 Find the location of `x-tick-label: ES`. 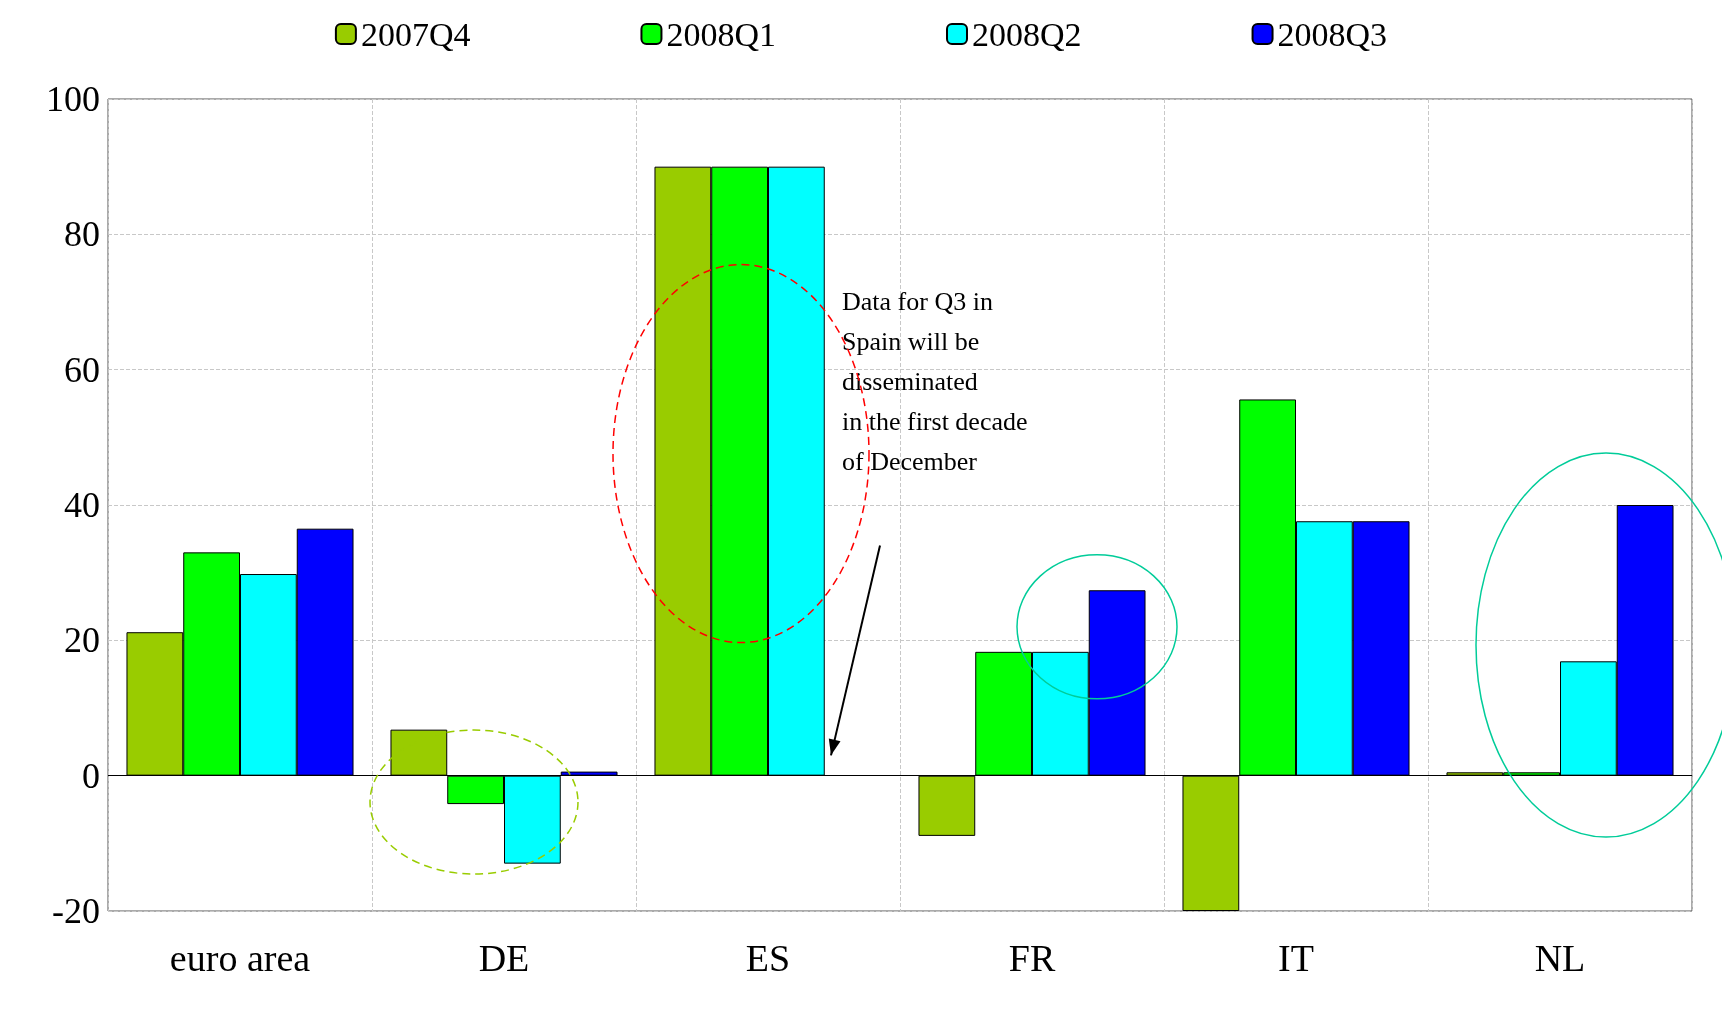

x-tick-label: ES is located at coordinates (768, 958).